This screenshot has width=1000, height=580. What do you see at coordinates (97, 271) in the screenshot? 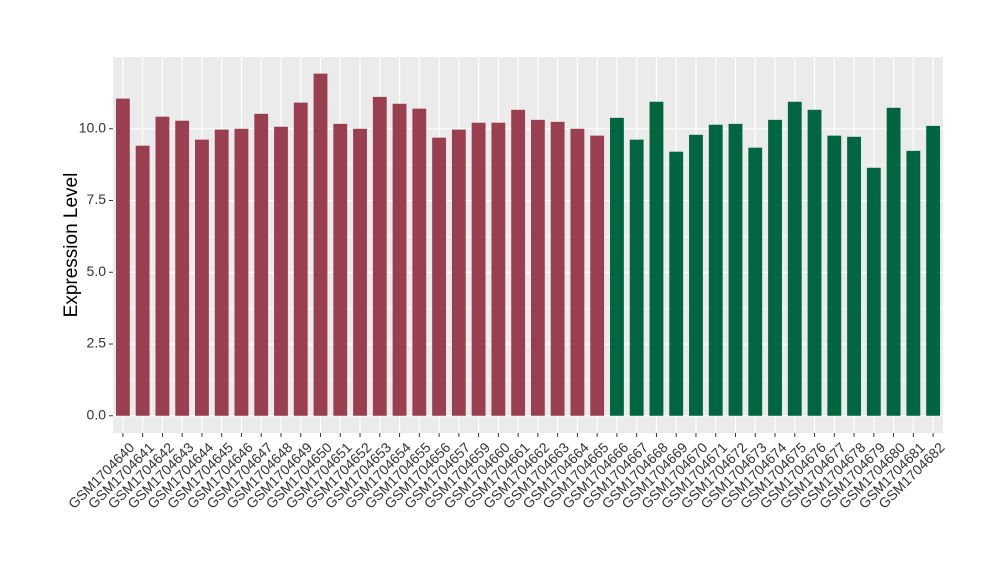
I see `y-tick-label: 5.0` at bounding box center [97, 271].